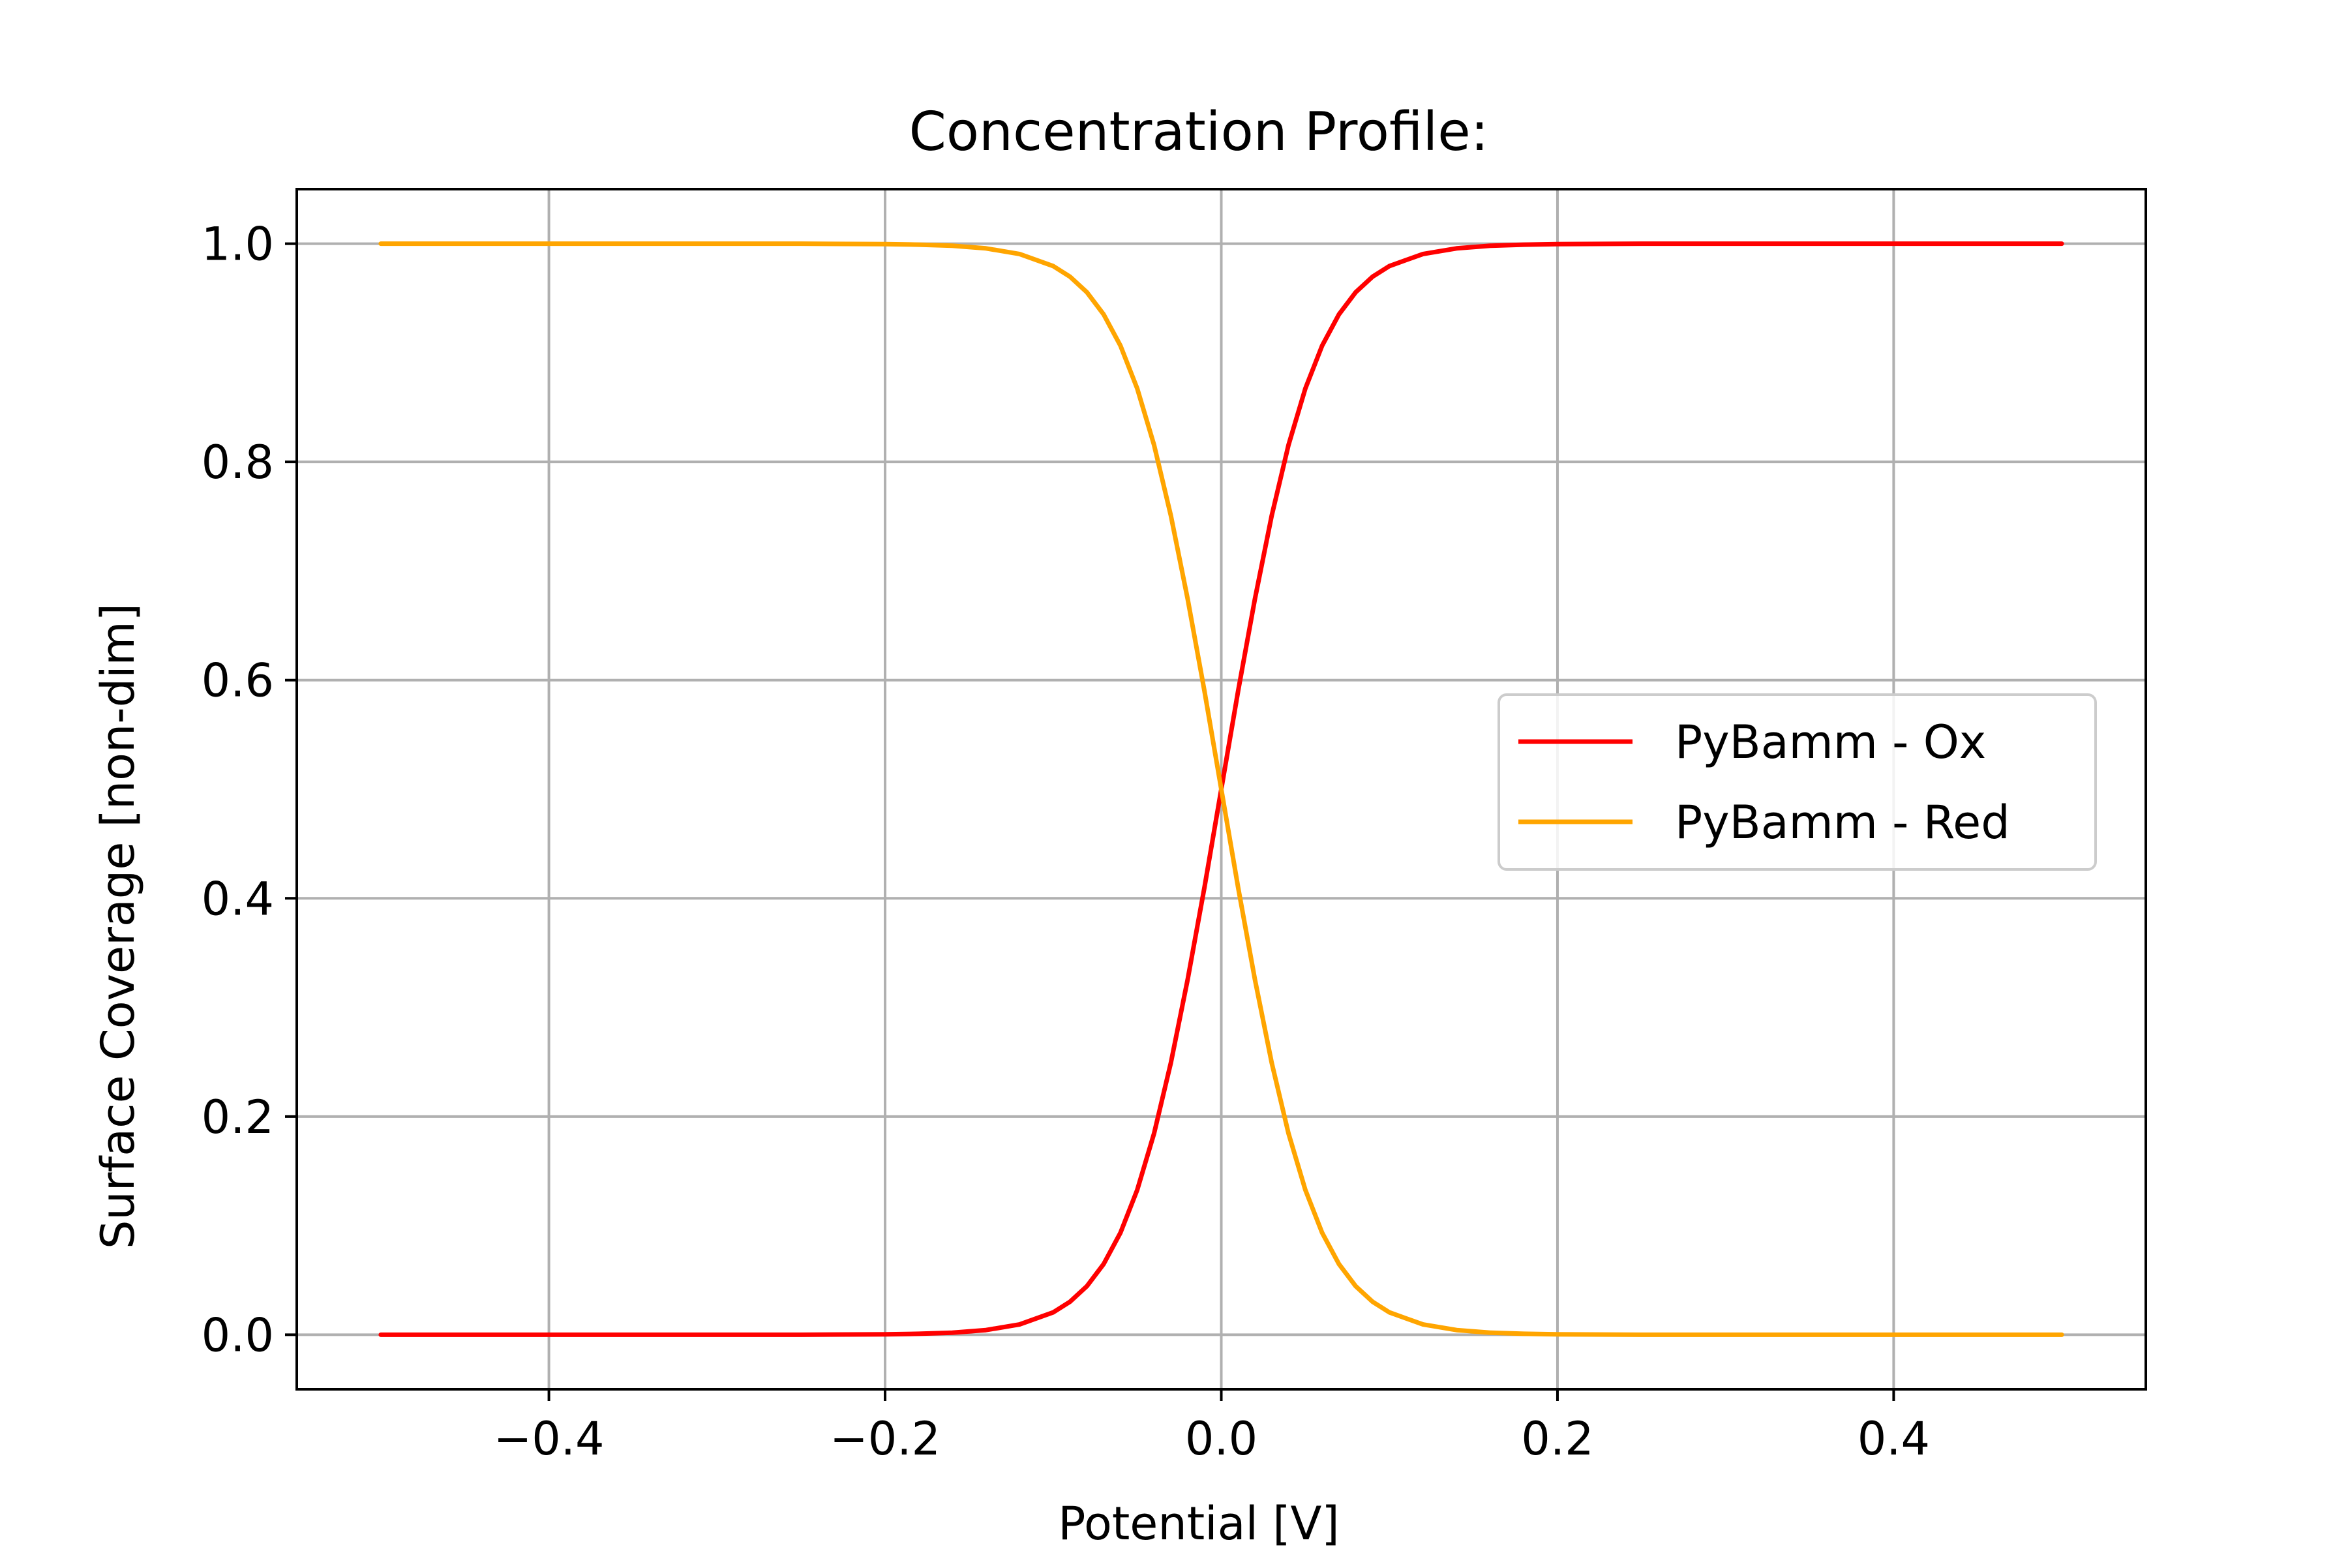 The image size is (2348, 1568). Describe the element at coordinates (238, 1335) in the screenshot. I see `y-tick-label: 0.0` at that location.